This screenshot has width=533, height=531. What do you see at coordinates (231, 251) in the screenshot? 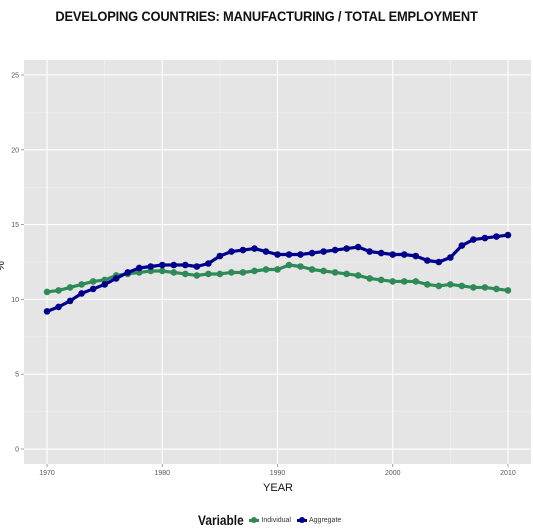
I see `point-aggregate-1986` at bounding box center [231, 251].